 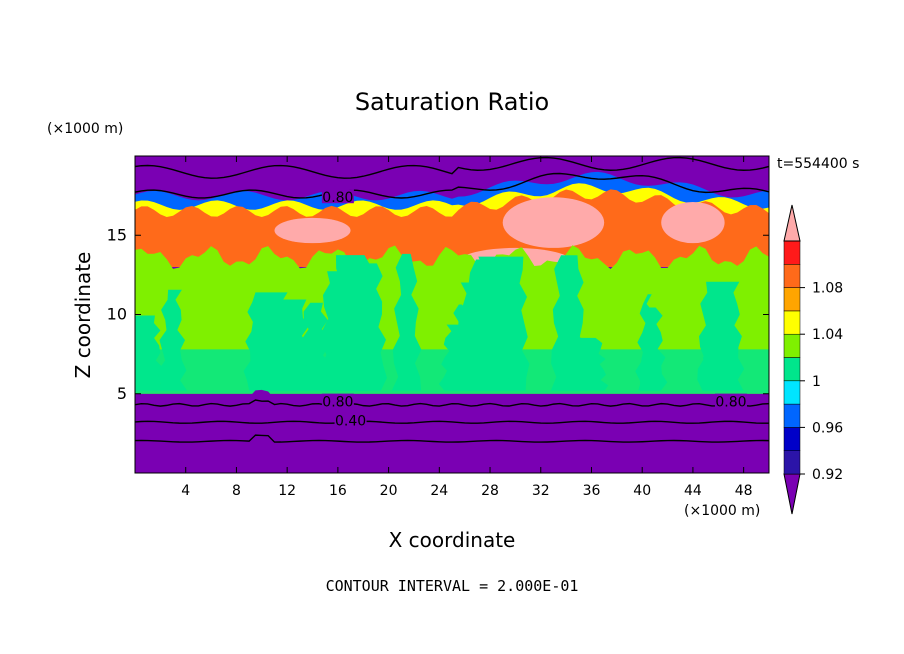 What do you see at coordinates (792, 223) in the screenshot?
I see `colorbar-max-arrow` at bounding box center [792, 223].